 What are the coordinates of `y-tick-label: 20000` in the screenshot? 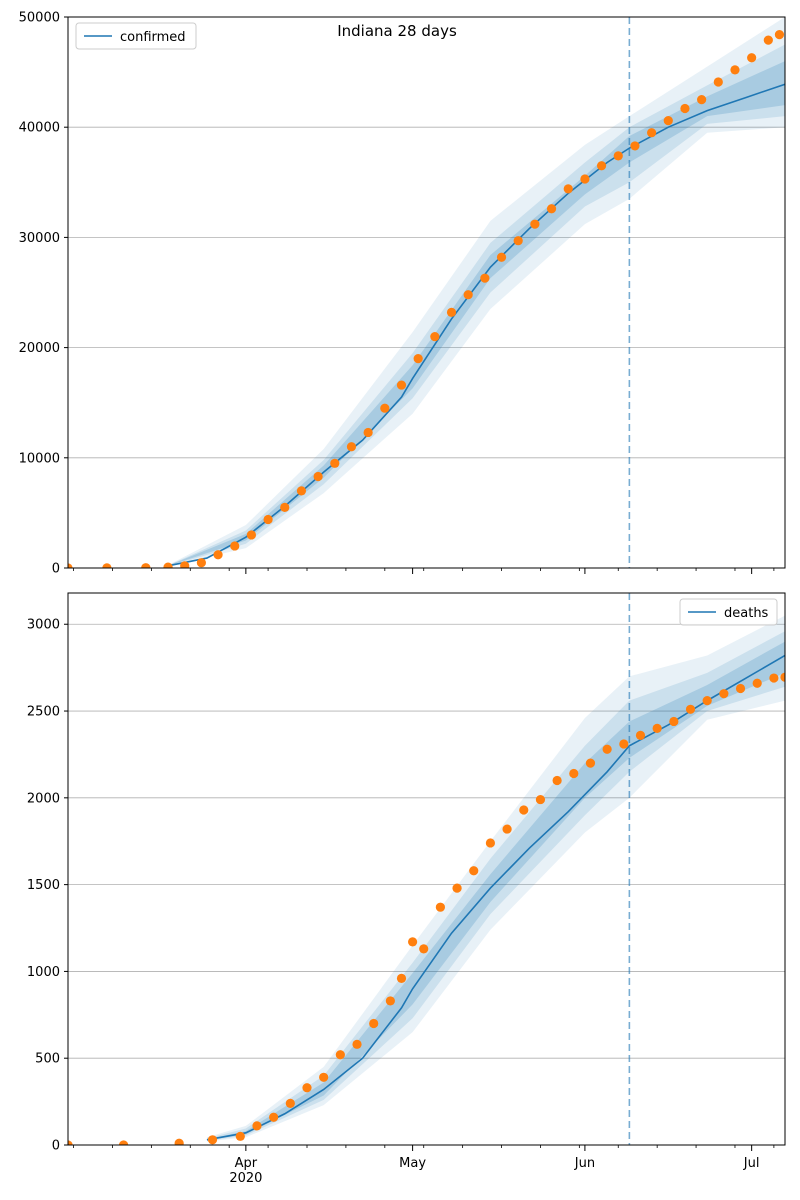 It's located at (39, 348).